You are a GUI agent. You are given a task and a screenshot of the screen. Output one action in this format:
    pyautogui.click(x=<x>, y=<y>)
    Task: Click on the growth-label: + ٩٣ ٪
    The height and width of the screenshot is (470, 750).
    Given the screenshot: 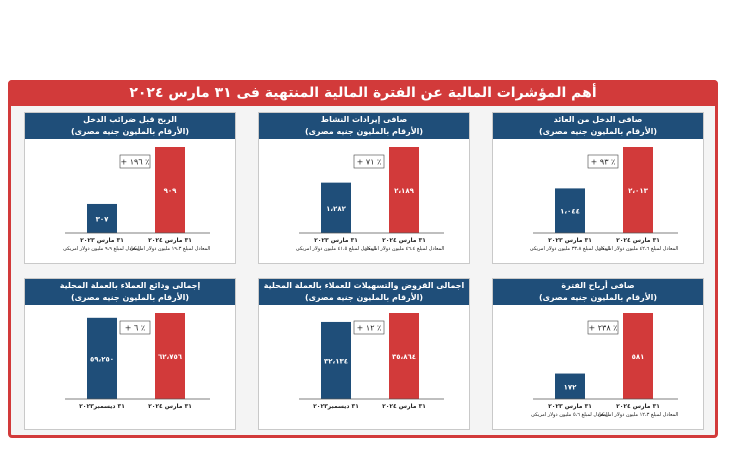 What is the action you would take?
    pyautogui.click(x=603, y=162)
    